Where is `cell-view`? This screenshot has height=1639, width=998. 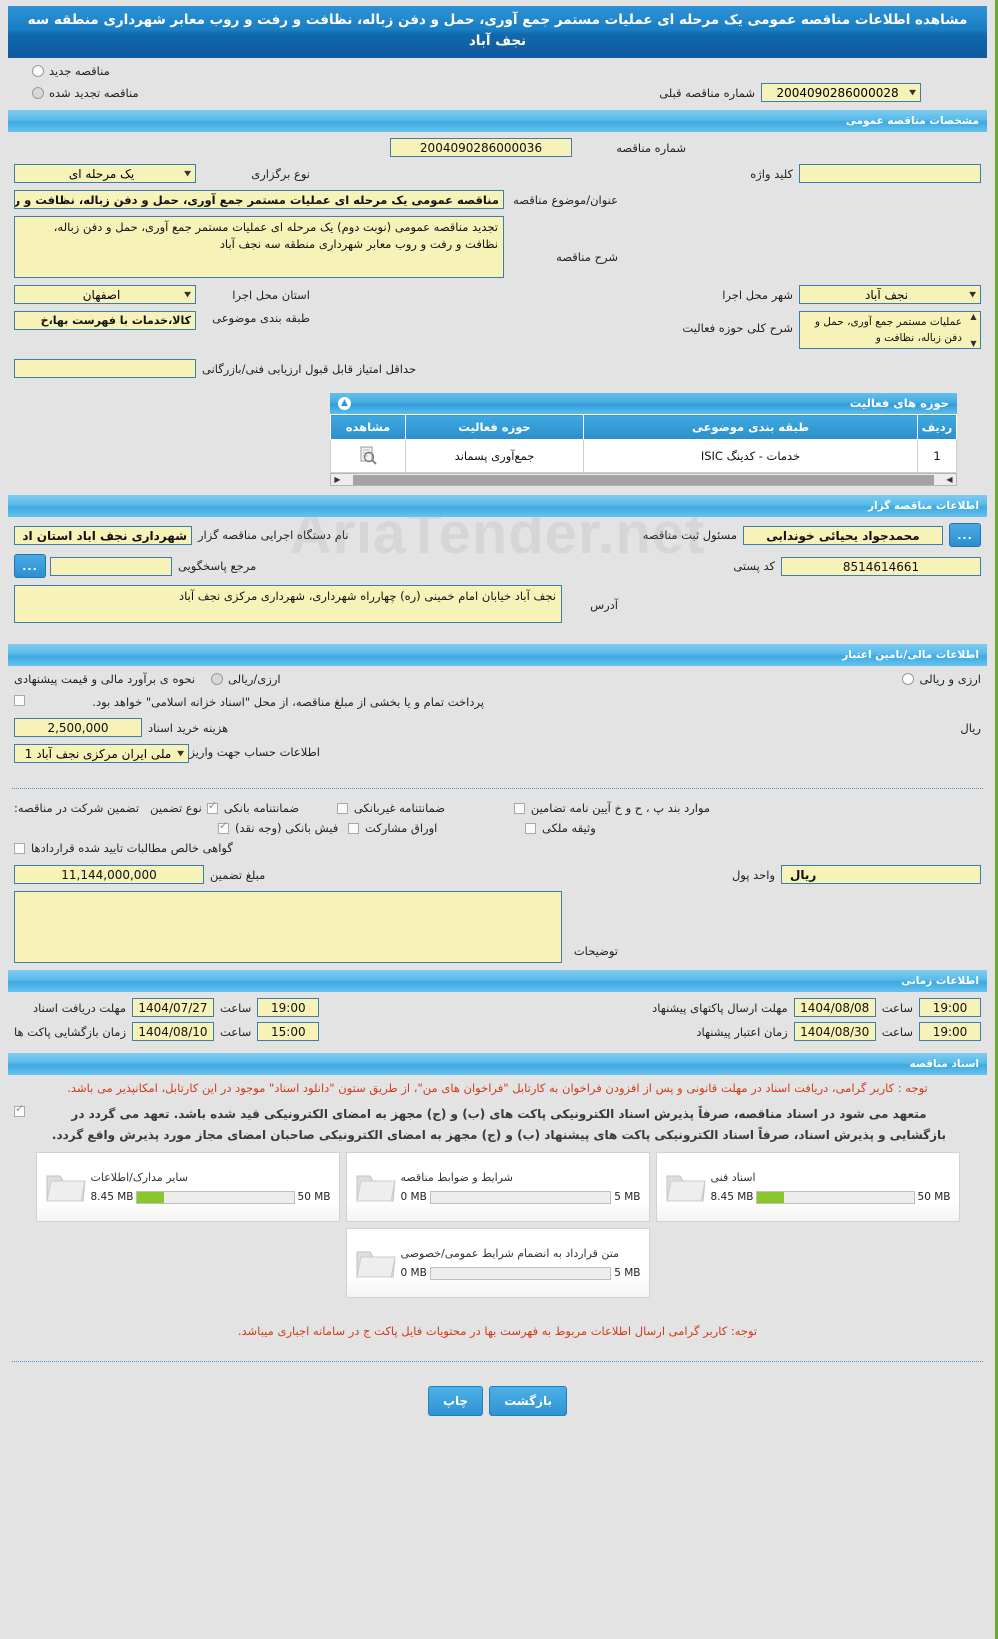
cell-view is located at coordinates (368, 456).